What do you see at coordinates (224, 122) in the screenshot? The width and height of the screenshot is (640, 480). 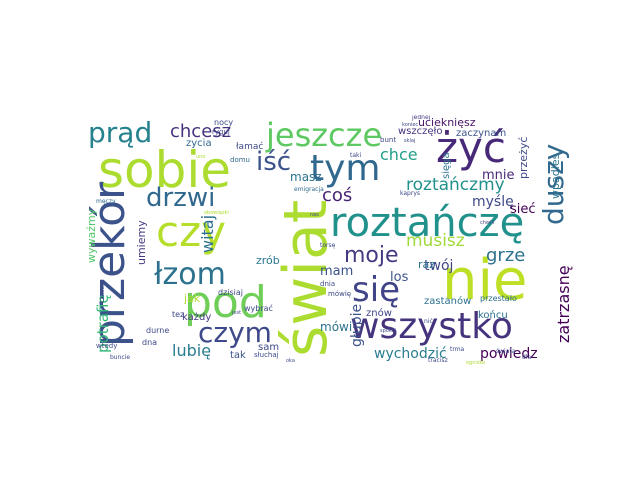 I see `word: nocy` at bounding box center [224, 122].